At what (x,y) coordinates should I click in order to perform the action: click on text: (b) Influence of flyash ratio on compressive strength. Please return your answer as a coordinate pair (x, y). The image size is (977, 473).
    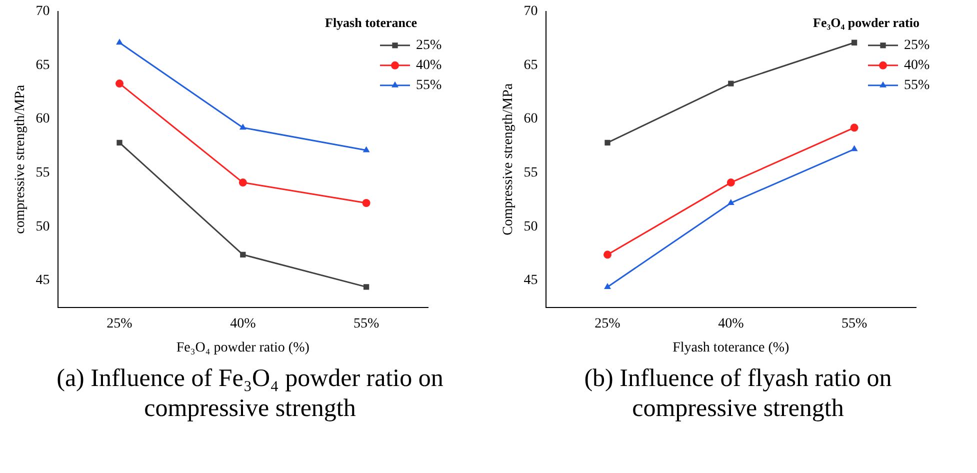
    Looking at the image, I should click on (738, 394).